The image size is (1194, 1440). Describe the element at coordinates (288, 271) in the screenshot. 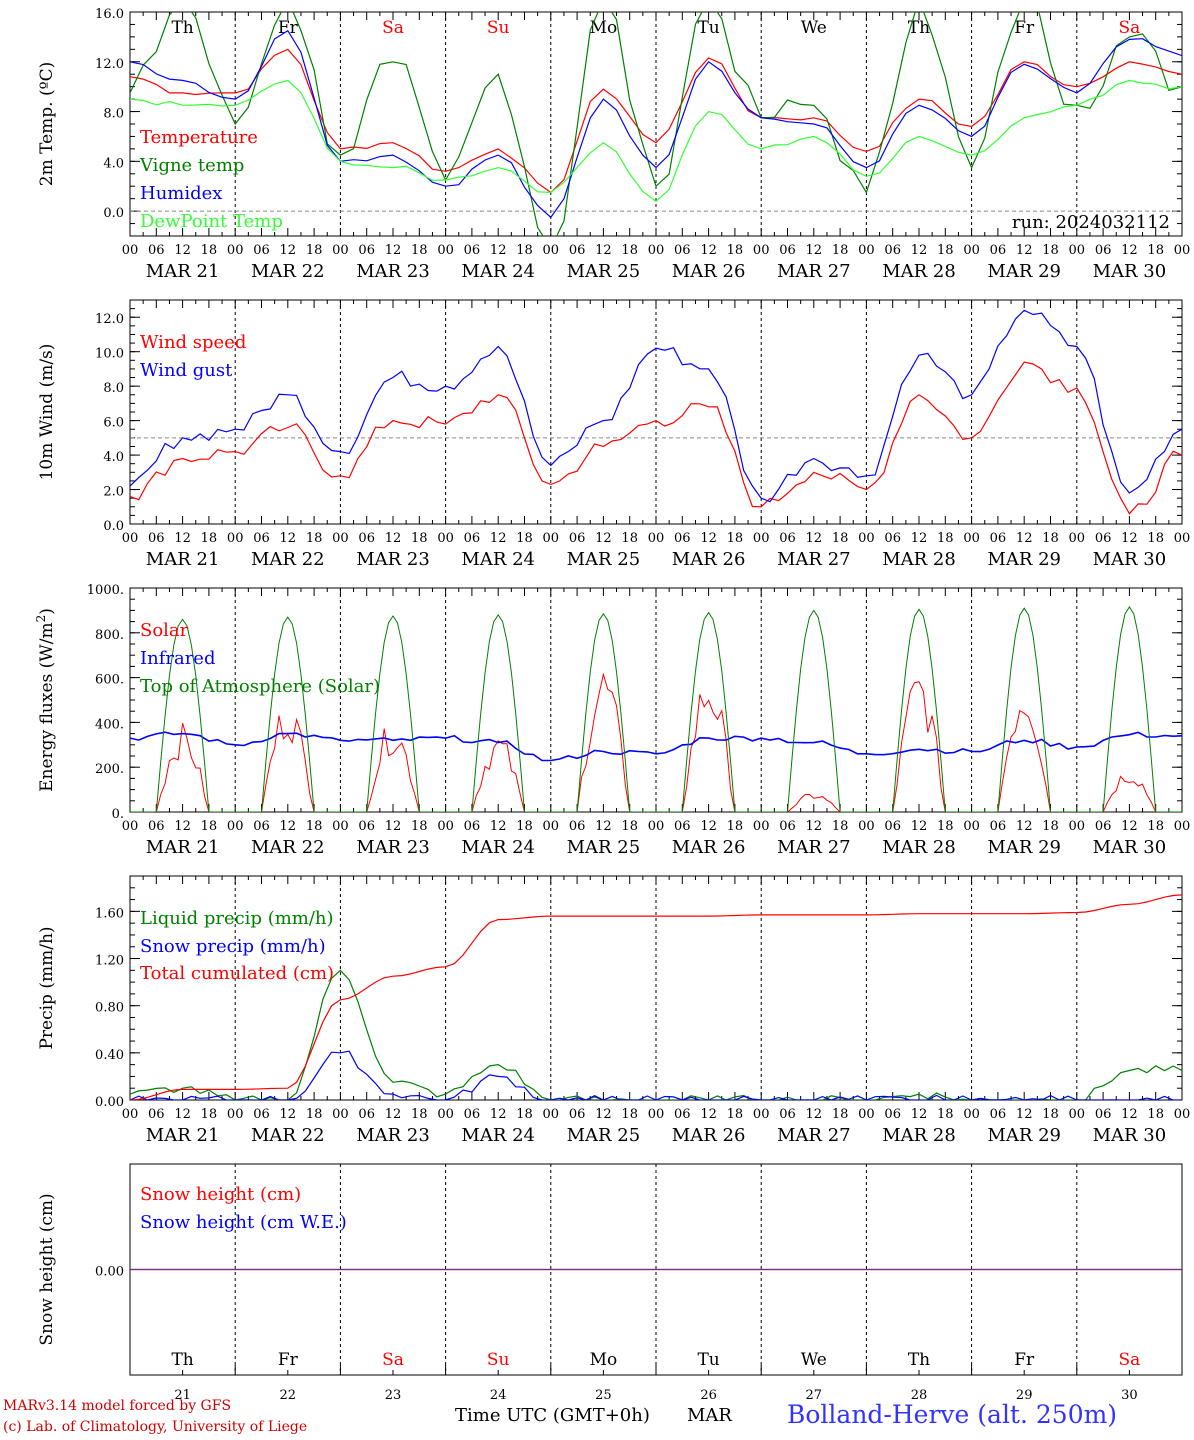

I see `date-label: MAR 22` at that location.